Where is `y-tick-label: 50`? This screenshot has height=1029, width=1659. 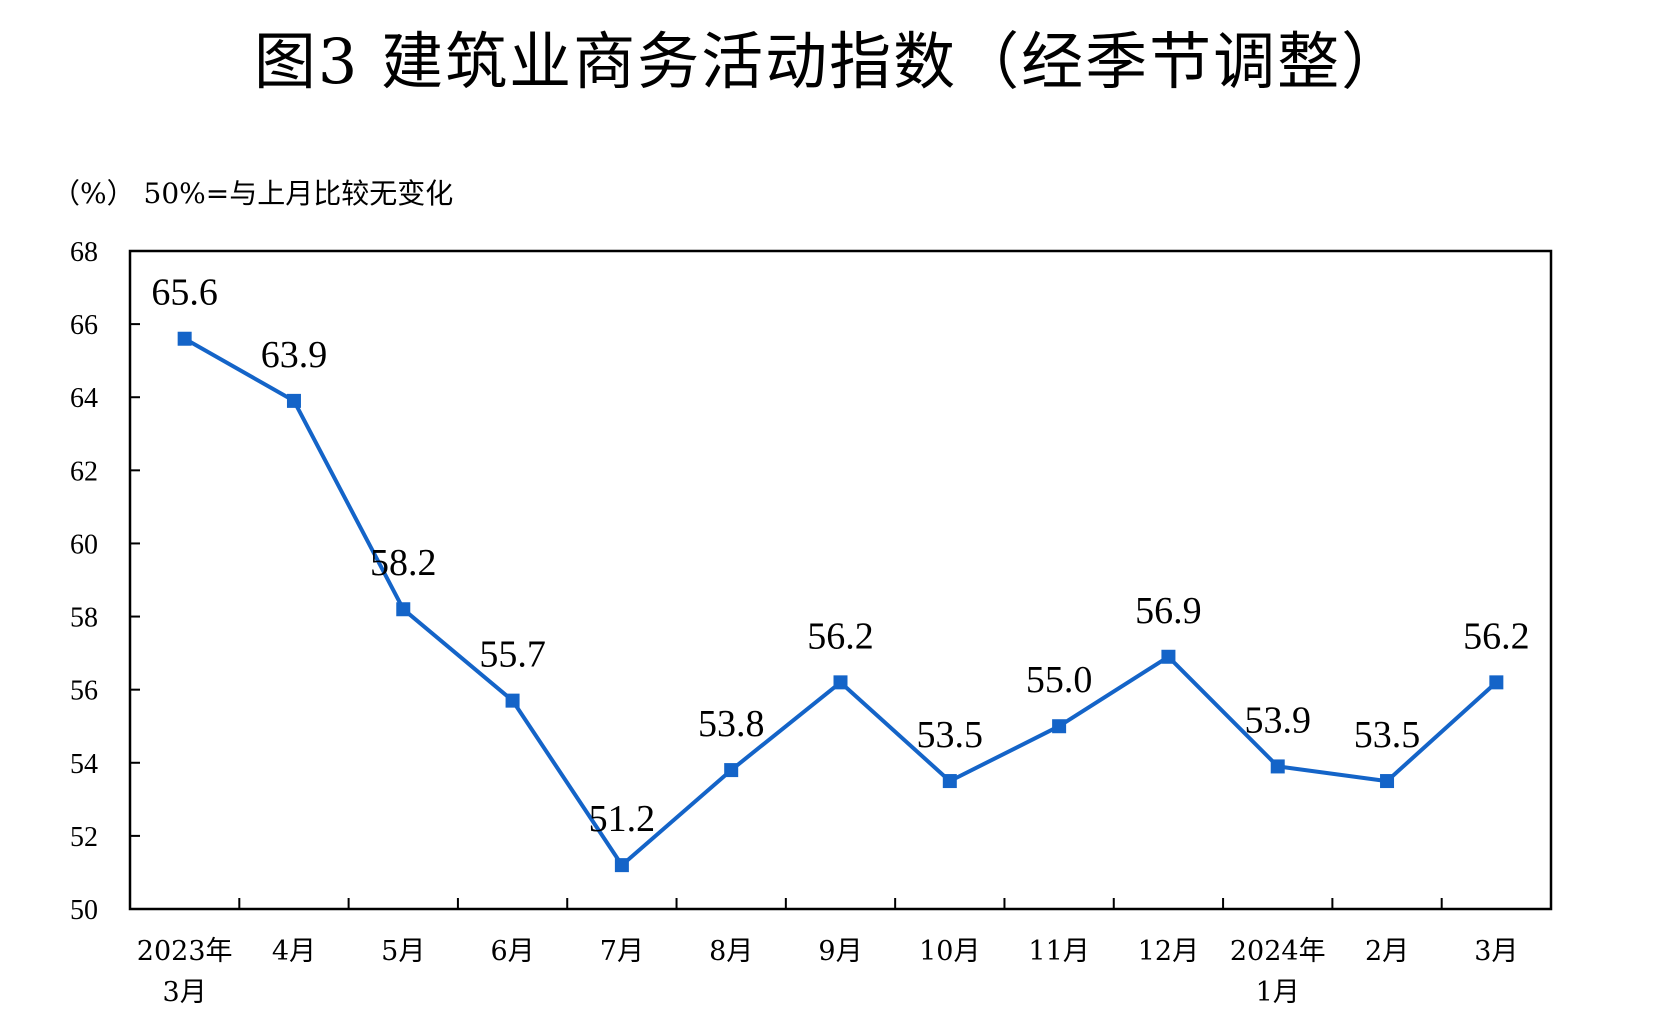 y-tick-label: 50 is located at coordinates (84, 910).